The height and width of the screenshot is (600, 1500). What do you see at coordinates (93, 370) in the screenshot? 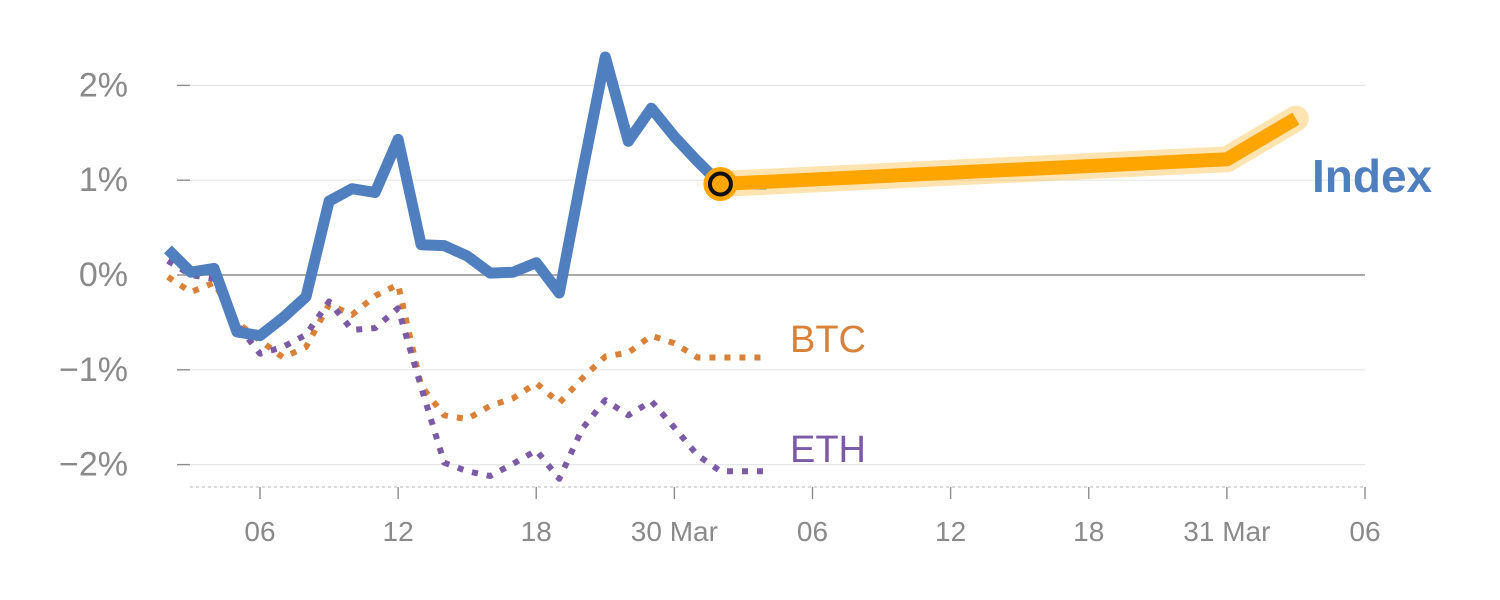
I see `y-tick-label: −1%` at bounding box center [93, 370].